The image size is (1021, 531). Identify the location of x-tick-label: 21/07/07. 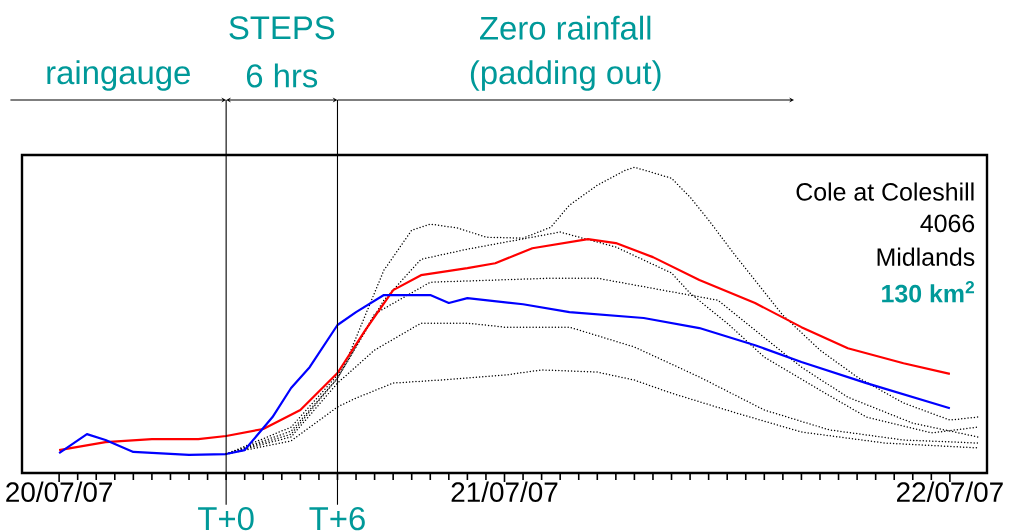
(504, 491).